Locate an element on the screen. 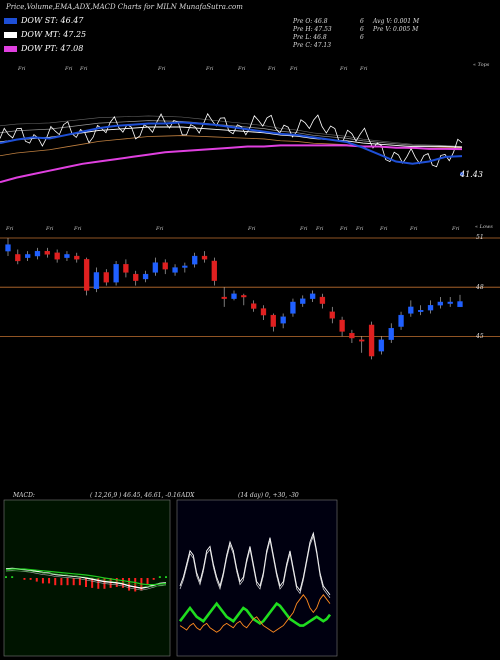 The width and height of the screenshot is (500, 660). legend-dow-st: DOW ST: 46.47 is located at coordinates (43, 20).